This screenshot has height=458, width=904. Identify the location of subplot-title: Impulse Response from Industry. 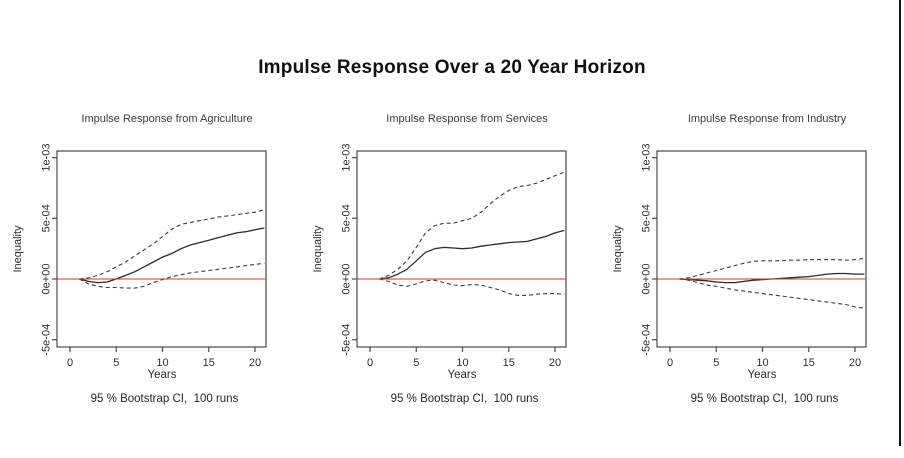
(767, 119).